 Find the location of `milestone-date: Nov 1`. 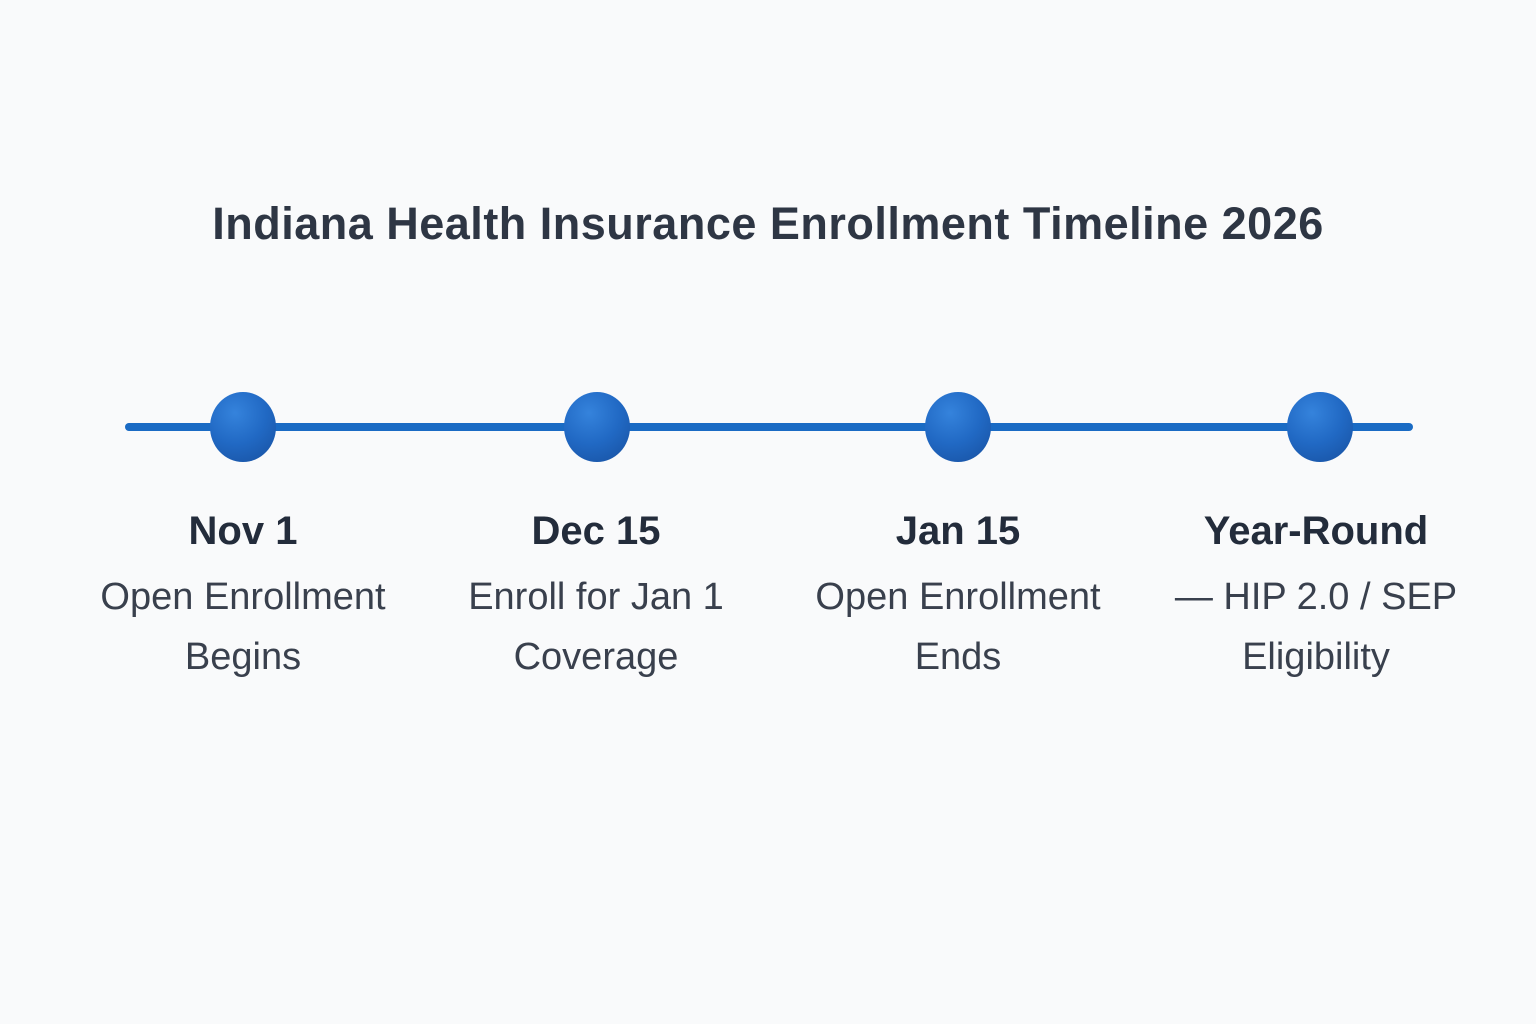

milestone-date: Nov 1 is located at coordinates (243, 531).